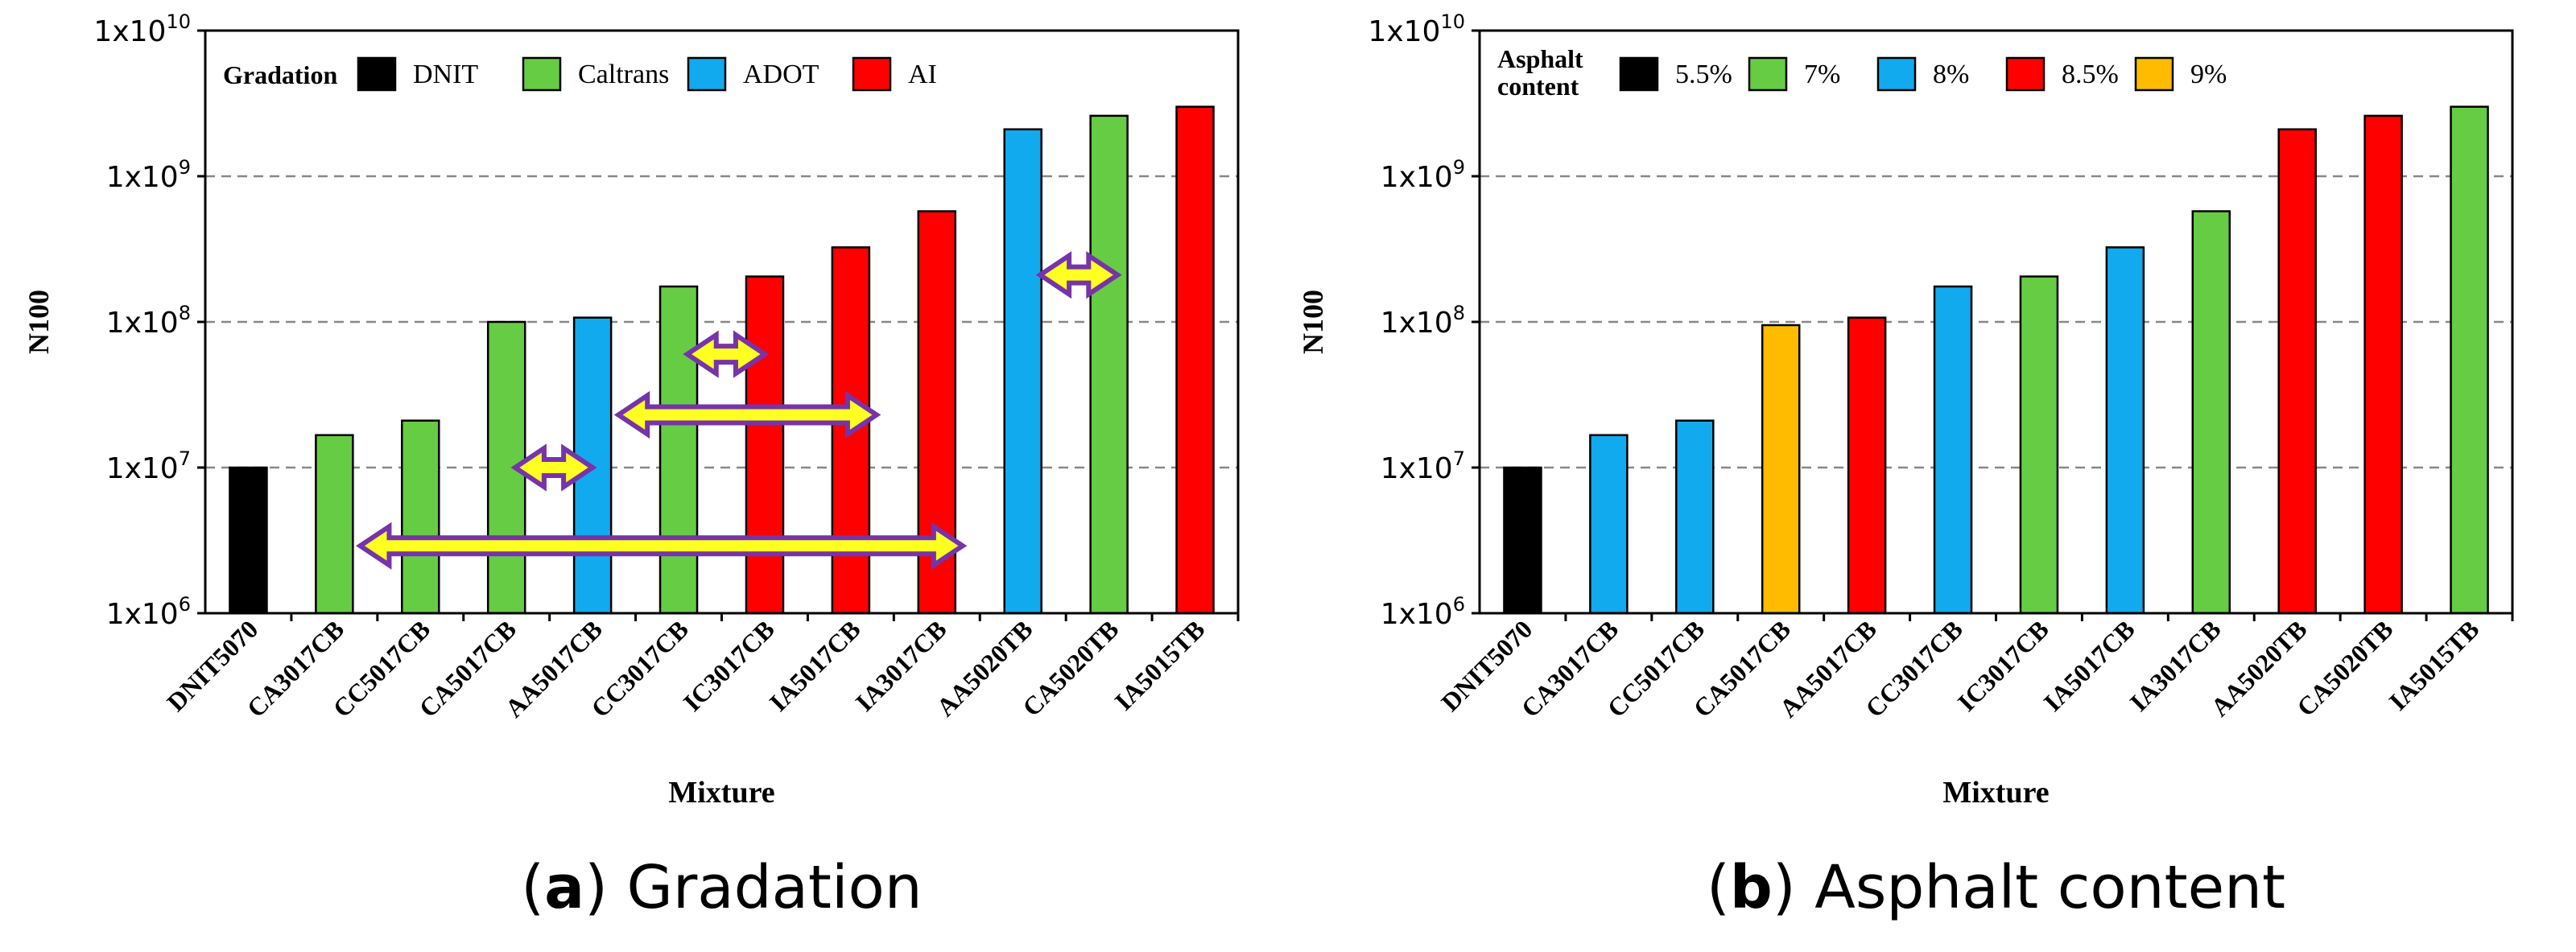  Describe the element at coordinates (1781, 469) in the screenshot. I see `bar-ca5017cb` at that location.